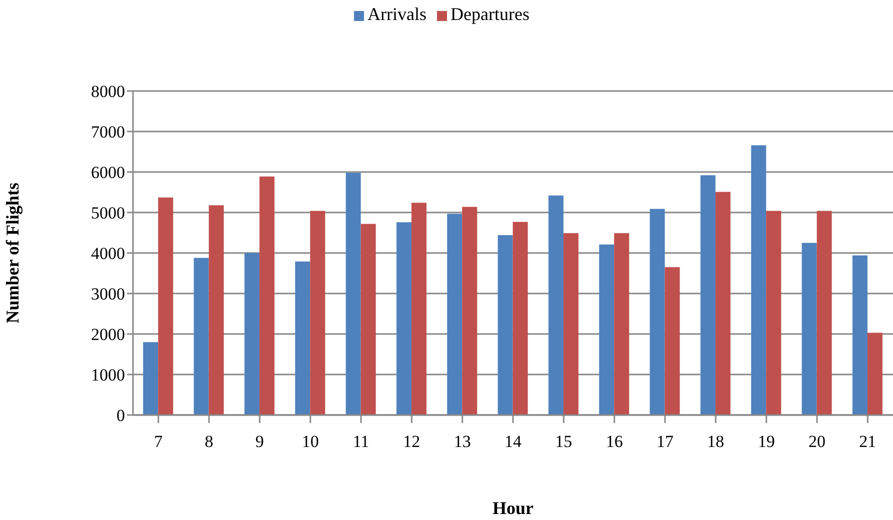  I want to click on y-axis-title: Number of Flights, so click(12, 253).